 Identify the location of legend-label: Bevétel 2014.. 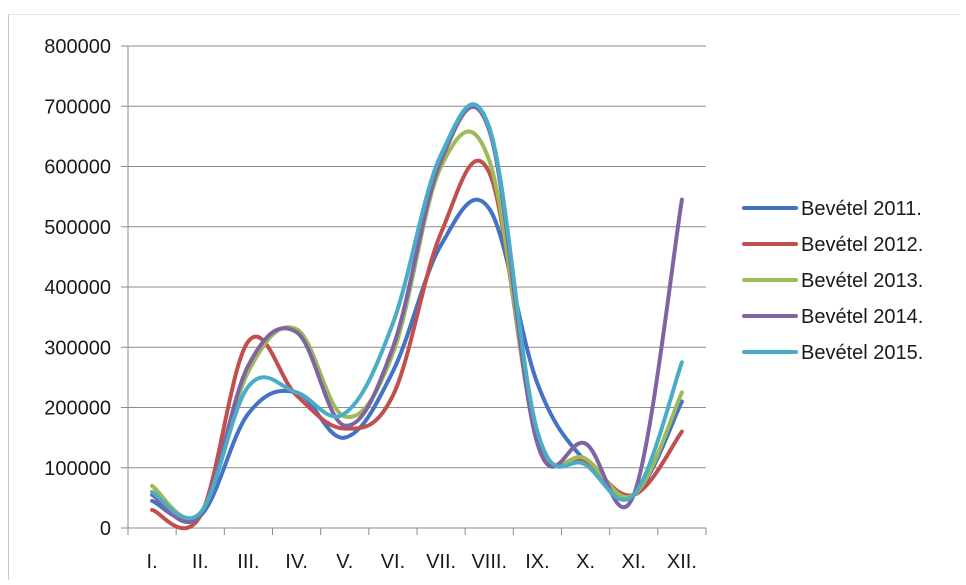
(862, 317).